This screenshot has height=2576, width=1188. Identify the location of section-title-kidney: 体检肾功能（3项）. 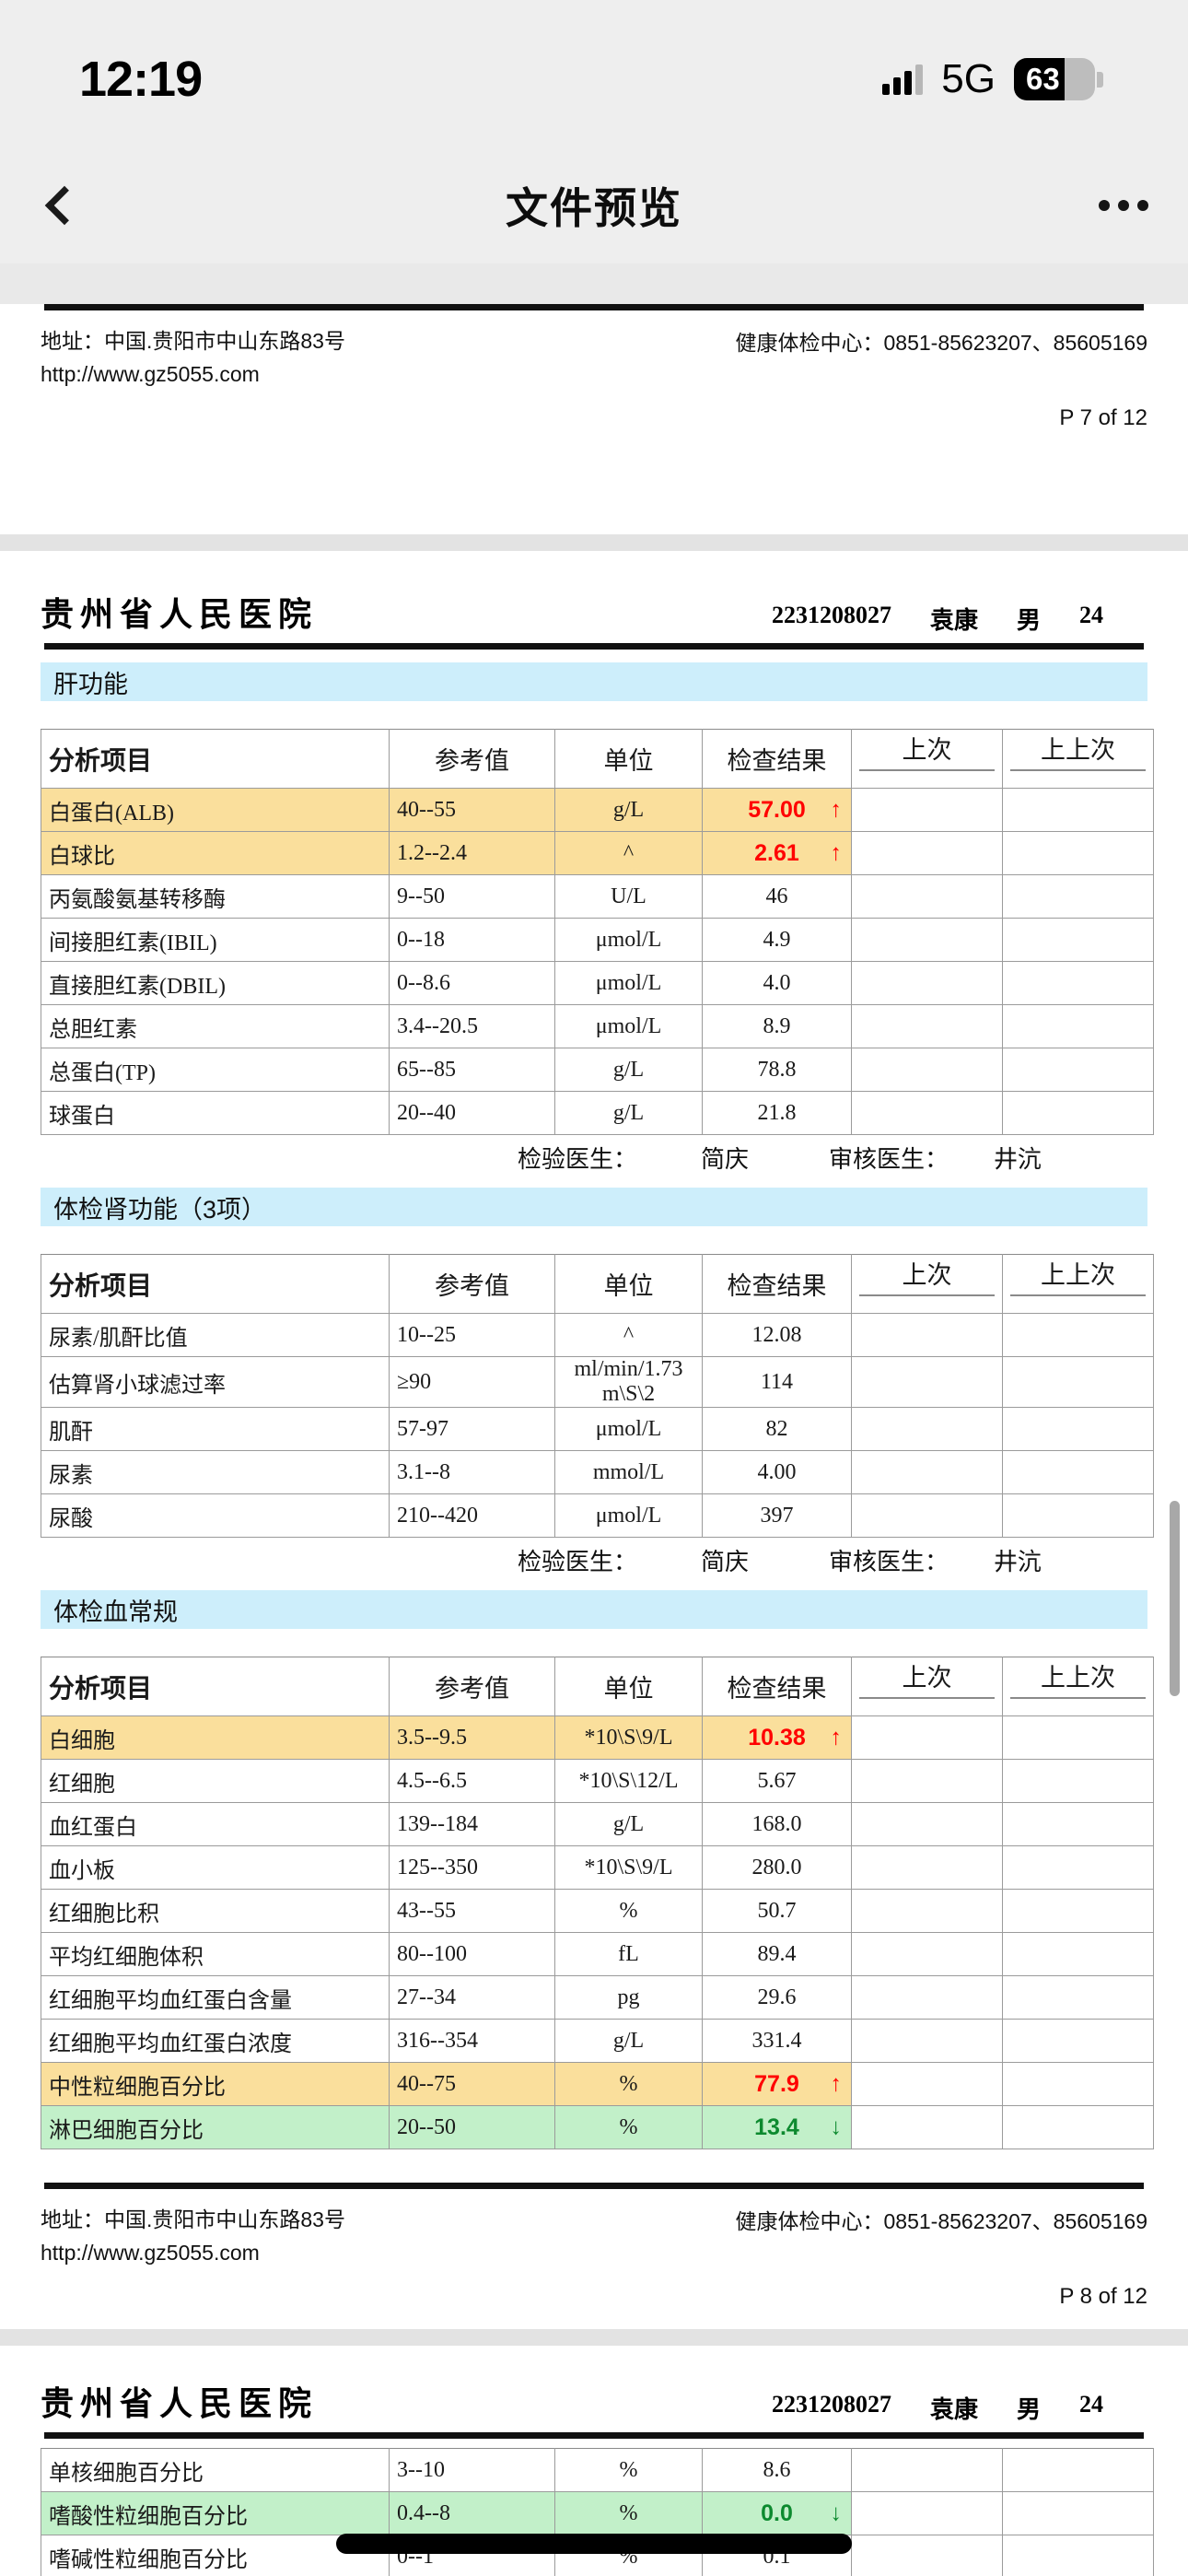
(594, 1207).